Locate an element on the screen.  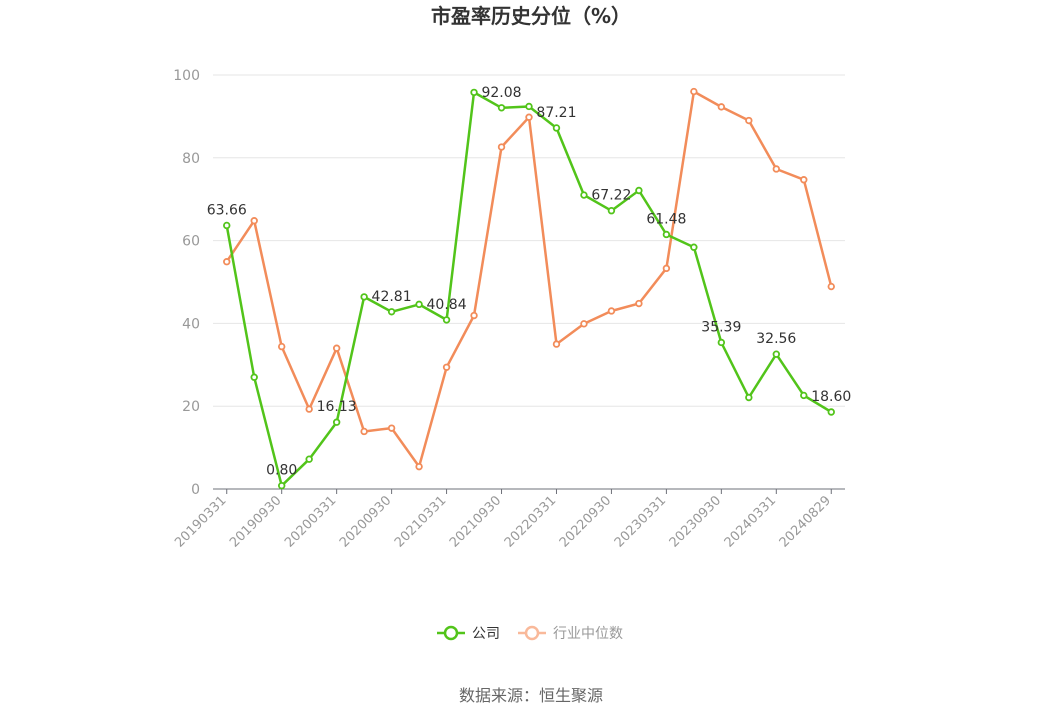
y-tick-label: 0 is located at coordinates (195, 490).